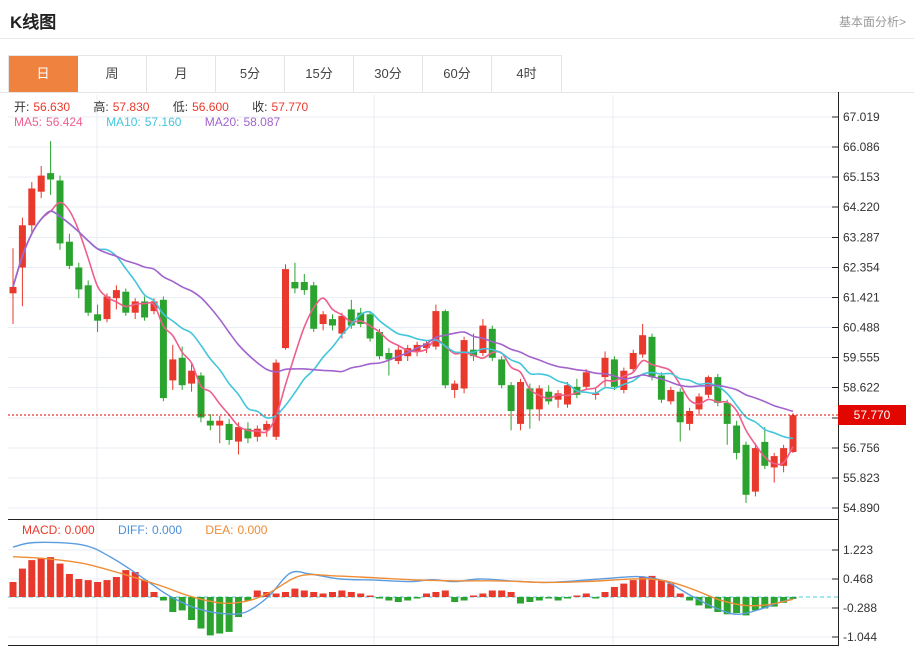  I want to click on diff-label: DIFF:, so click(133, 530).